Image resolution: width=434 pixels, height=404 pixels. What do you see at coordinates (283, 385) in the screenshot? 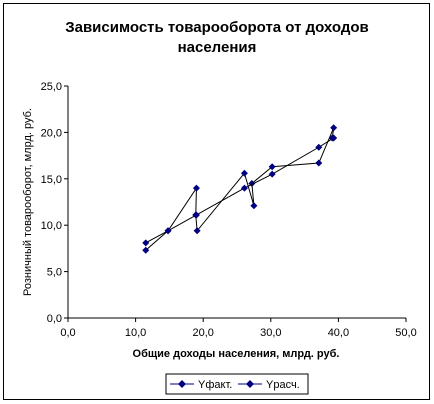
I see `legend-label-yras: Yрасч.` at bounding box center [283, 385].